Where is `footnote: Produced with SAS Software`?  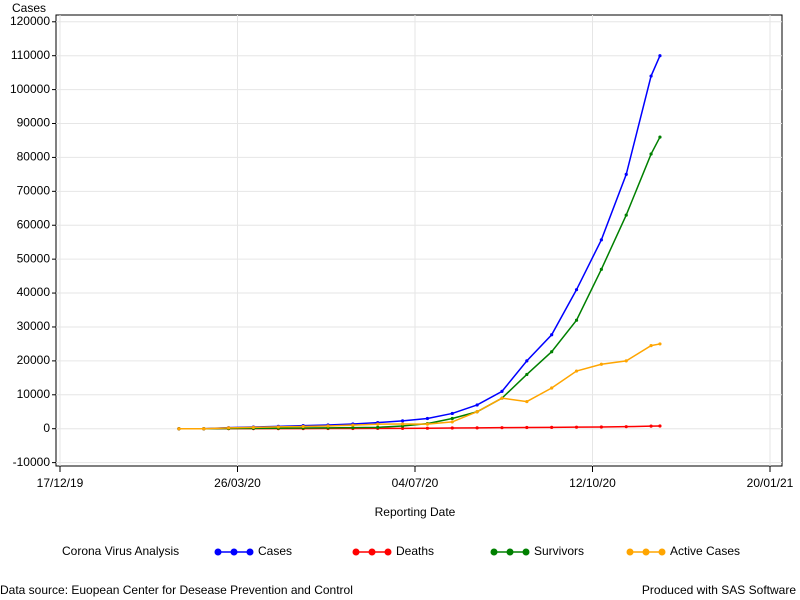 footnote: Produced with SAS Software is located at coordinates (719, 590).